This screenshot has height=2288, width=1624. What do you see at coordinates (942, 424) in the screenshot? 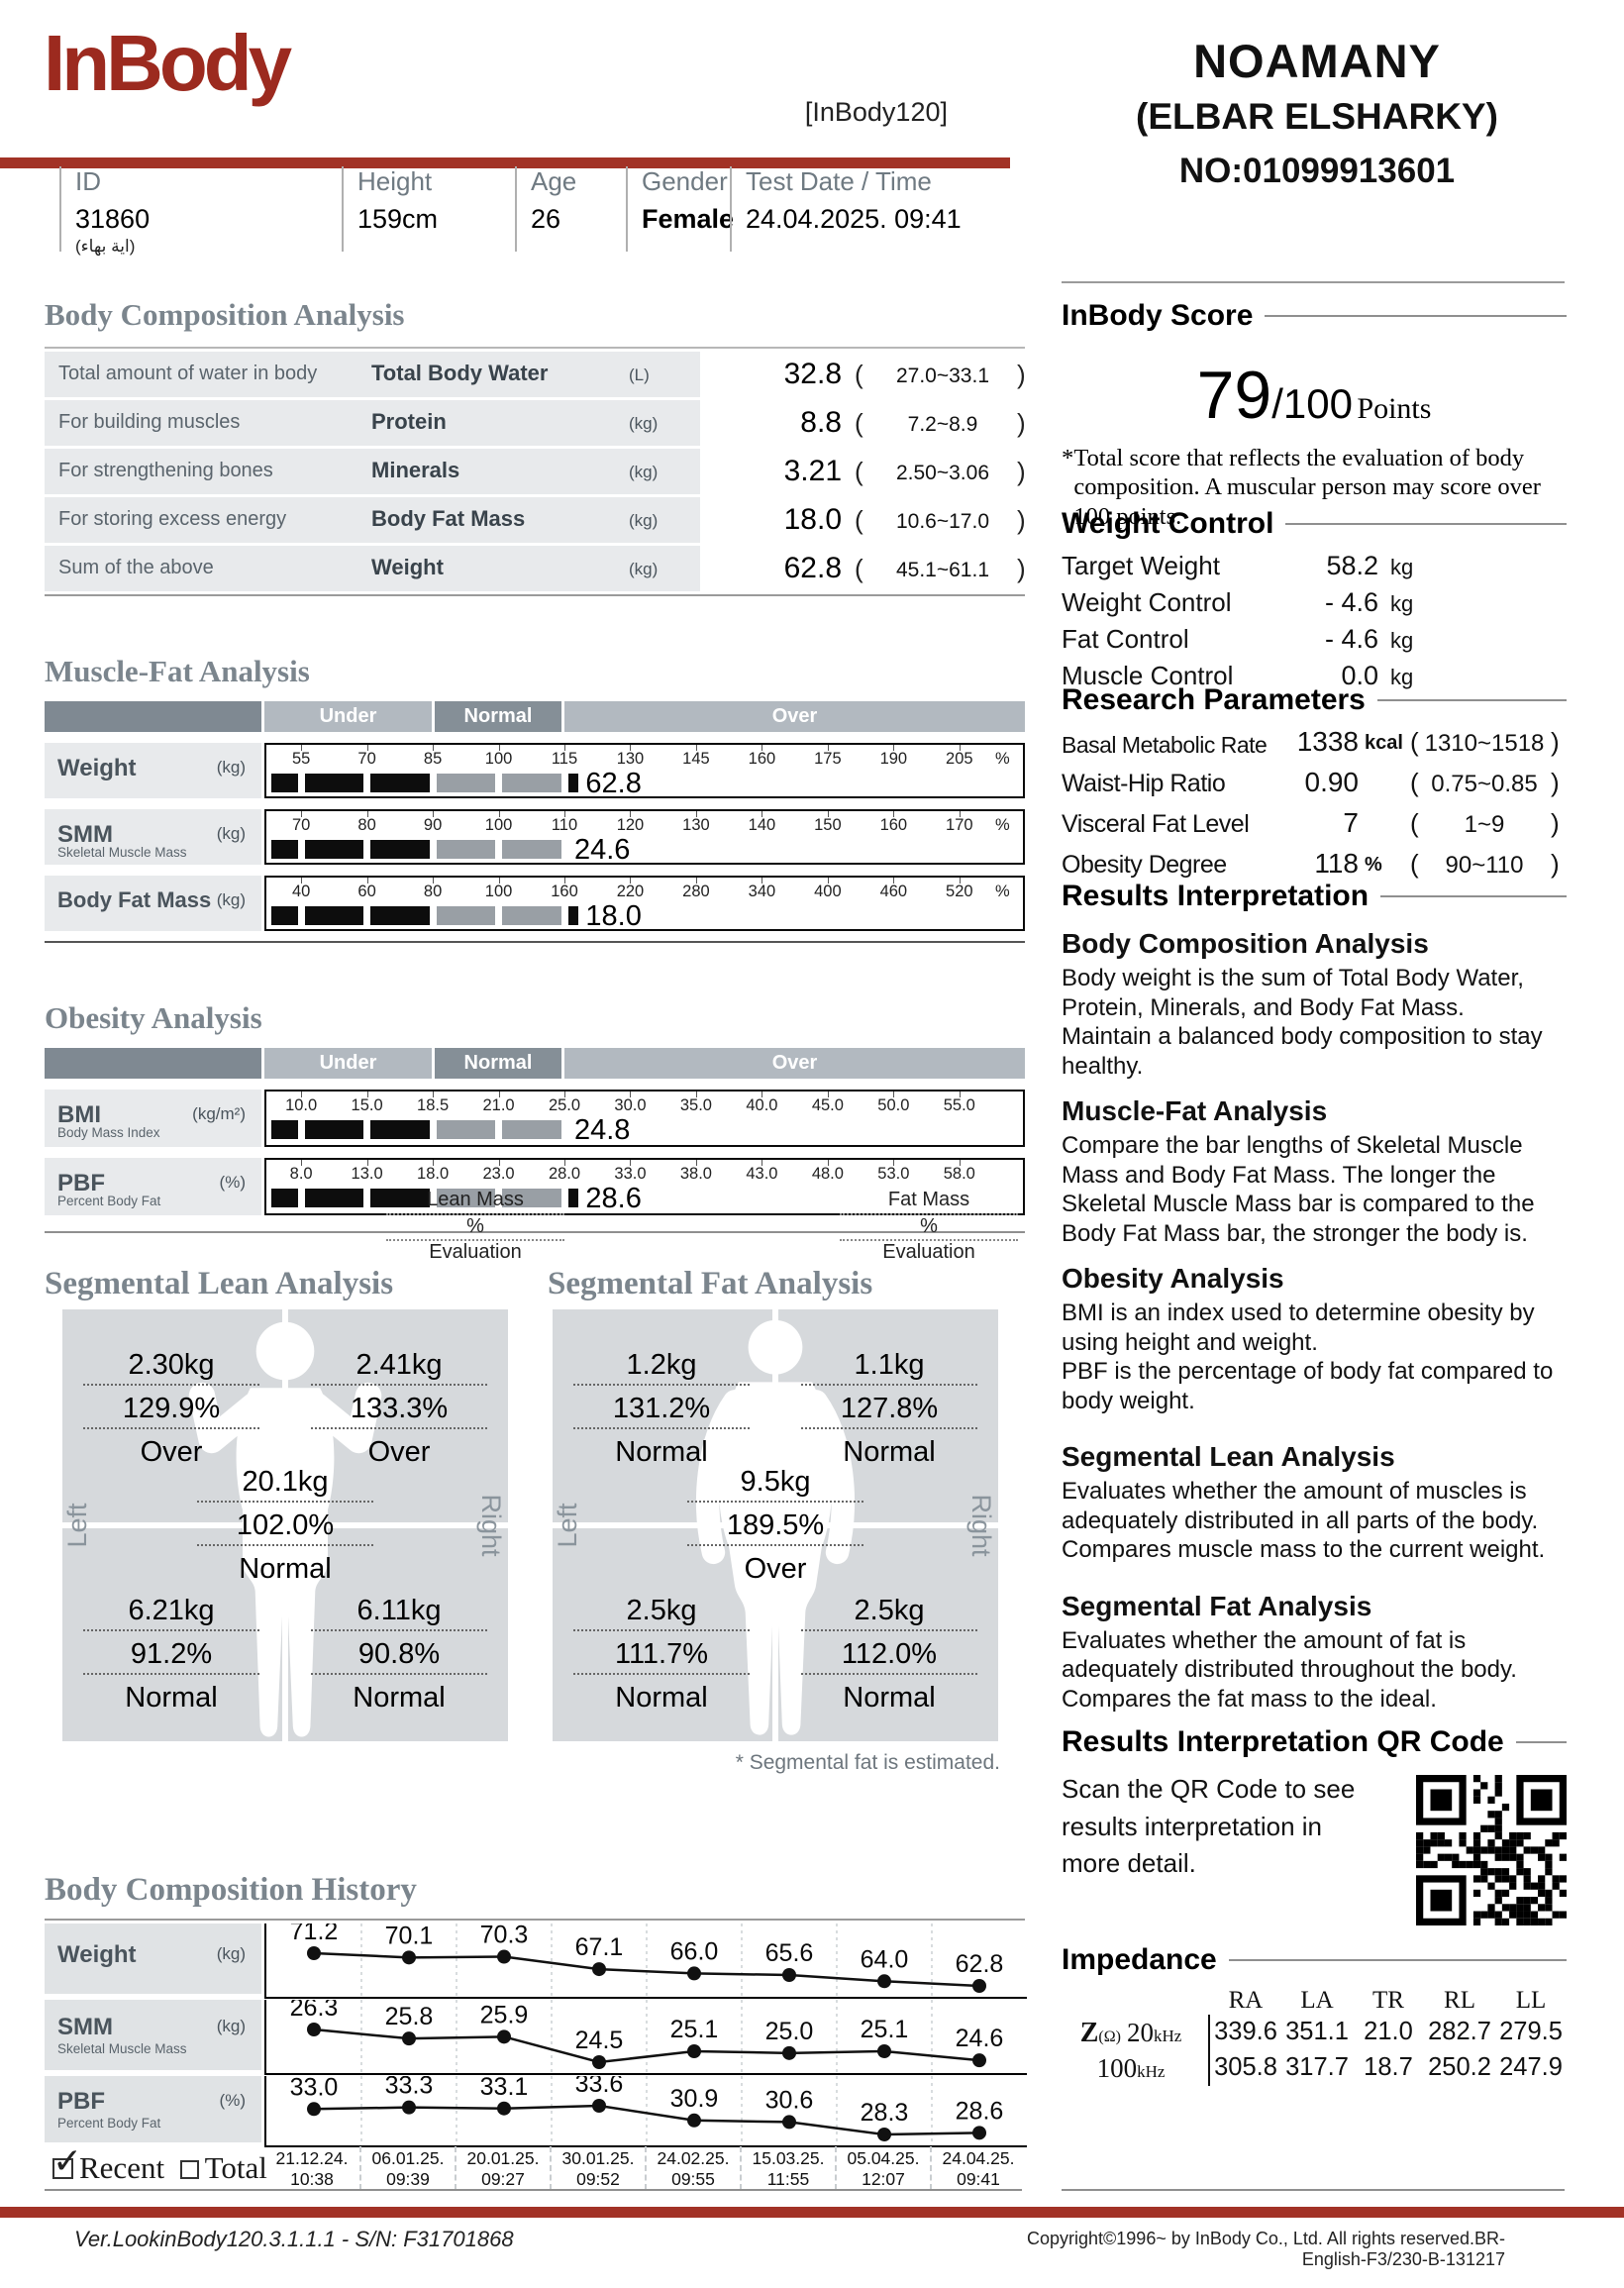
I see `normal-range: 7.2~8.9` at bounding box center [942, 424].